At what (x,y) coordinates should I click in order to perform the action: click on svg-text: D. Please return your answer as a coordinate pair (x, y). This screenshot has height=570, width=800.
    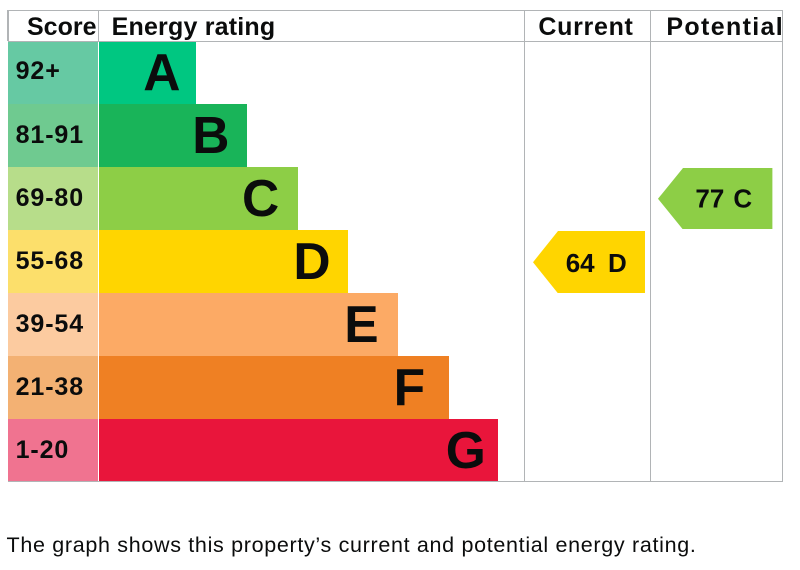
    Looking at the image, I should click on (617, 263).